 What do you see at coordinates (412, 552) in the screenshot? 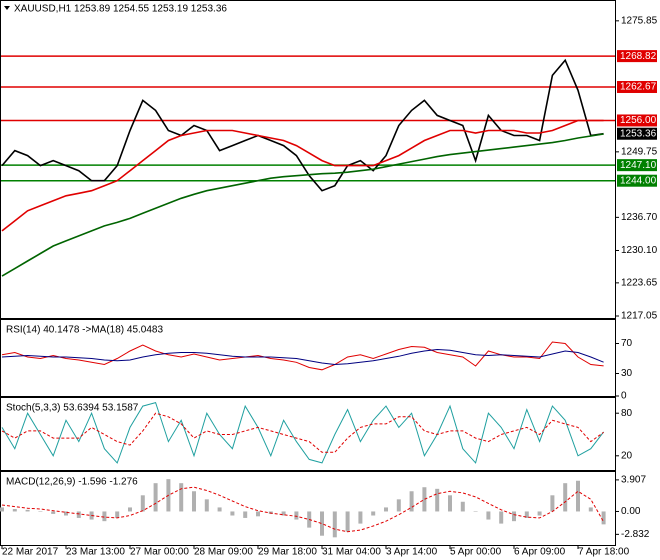
I see `x-tick-label: 3 Apr 14:00` at bounding box center [412, 552].